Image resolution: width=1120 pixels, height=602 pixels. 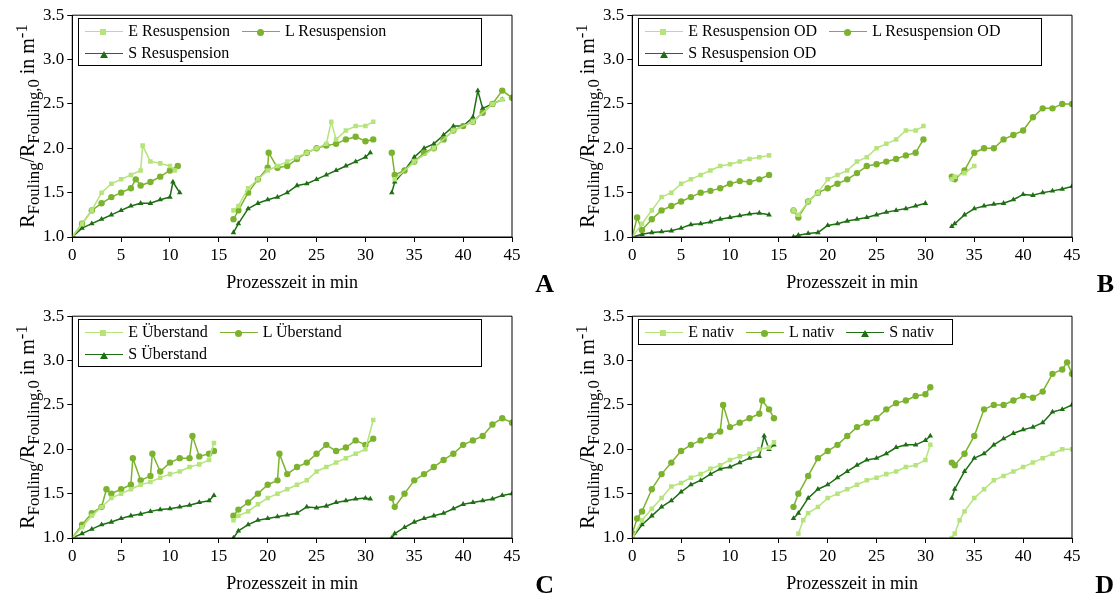 I want to click on legend-label: E Resuspension, so click(x=179, y=31).